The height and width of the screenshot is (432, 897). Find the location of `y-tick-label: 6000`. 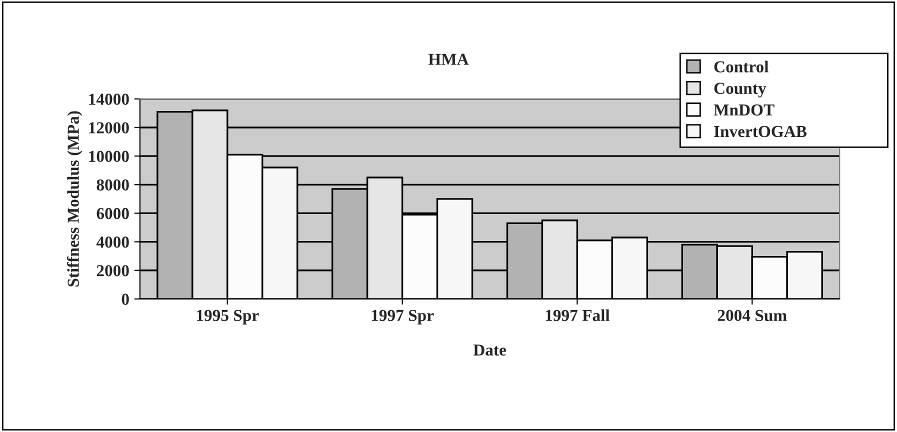

y-tick-label: 6000 is located at coordinates (112, 214).